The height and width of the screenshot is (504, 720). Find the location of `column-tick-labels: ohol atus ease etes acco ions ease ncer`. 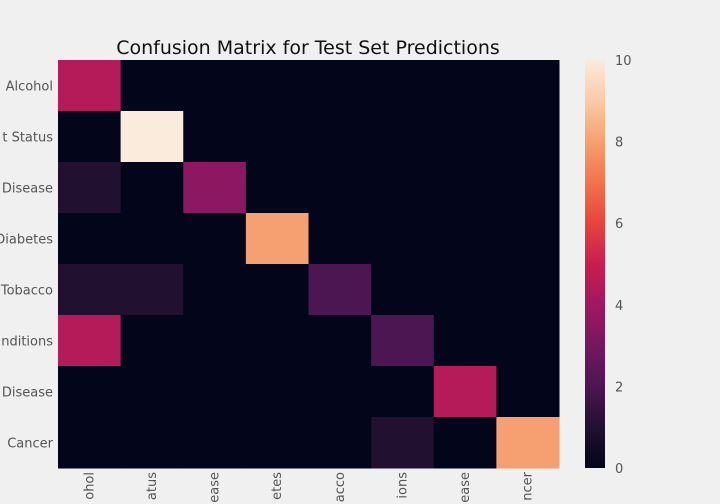

column-tick-labels: ohol atus ease etes acco ions ease ncer is located at coordinates (308, 486).